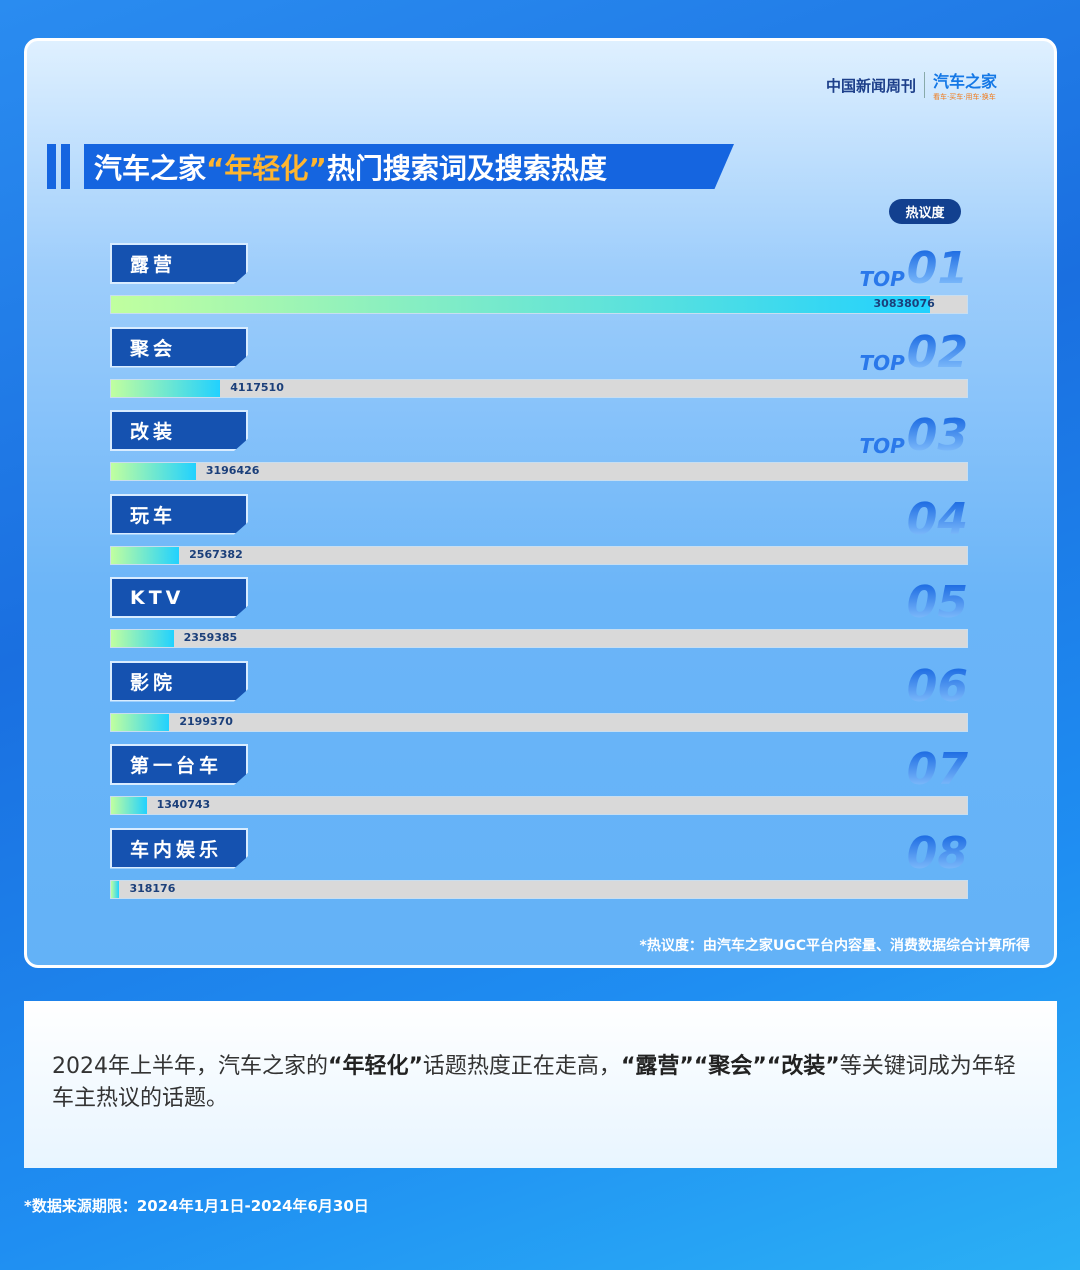 The image size is (1080, 1270). What do you see at coordinates (539, 555) in the screenshot?
I see `bar-track: 2567382` at bounding box center [539, 555].